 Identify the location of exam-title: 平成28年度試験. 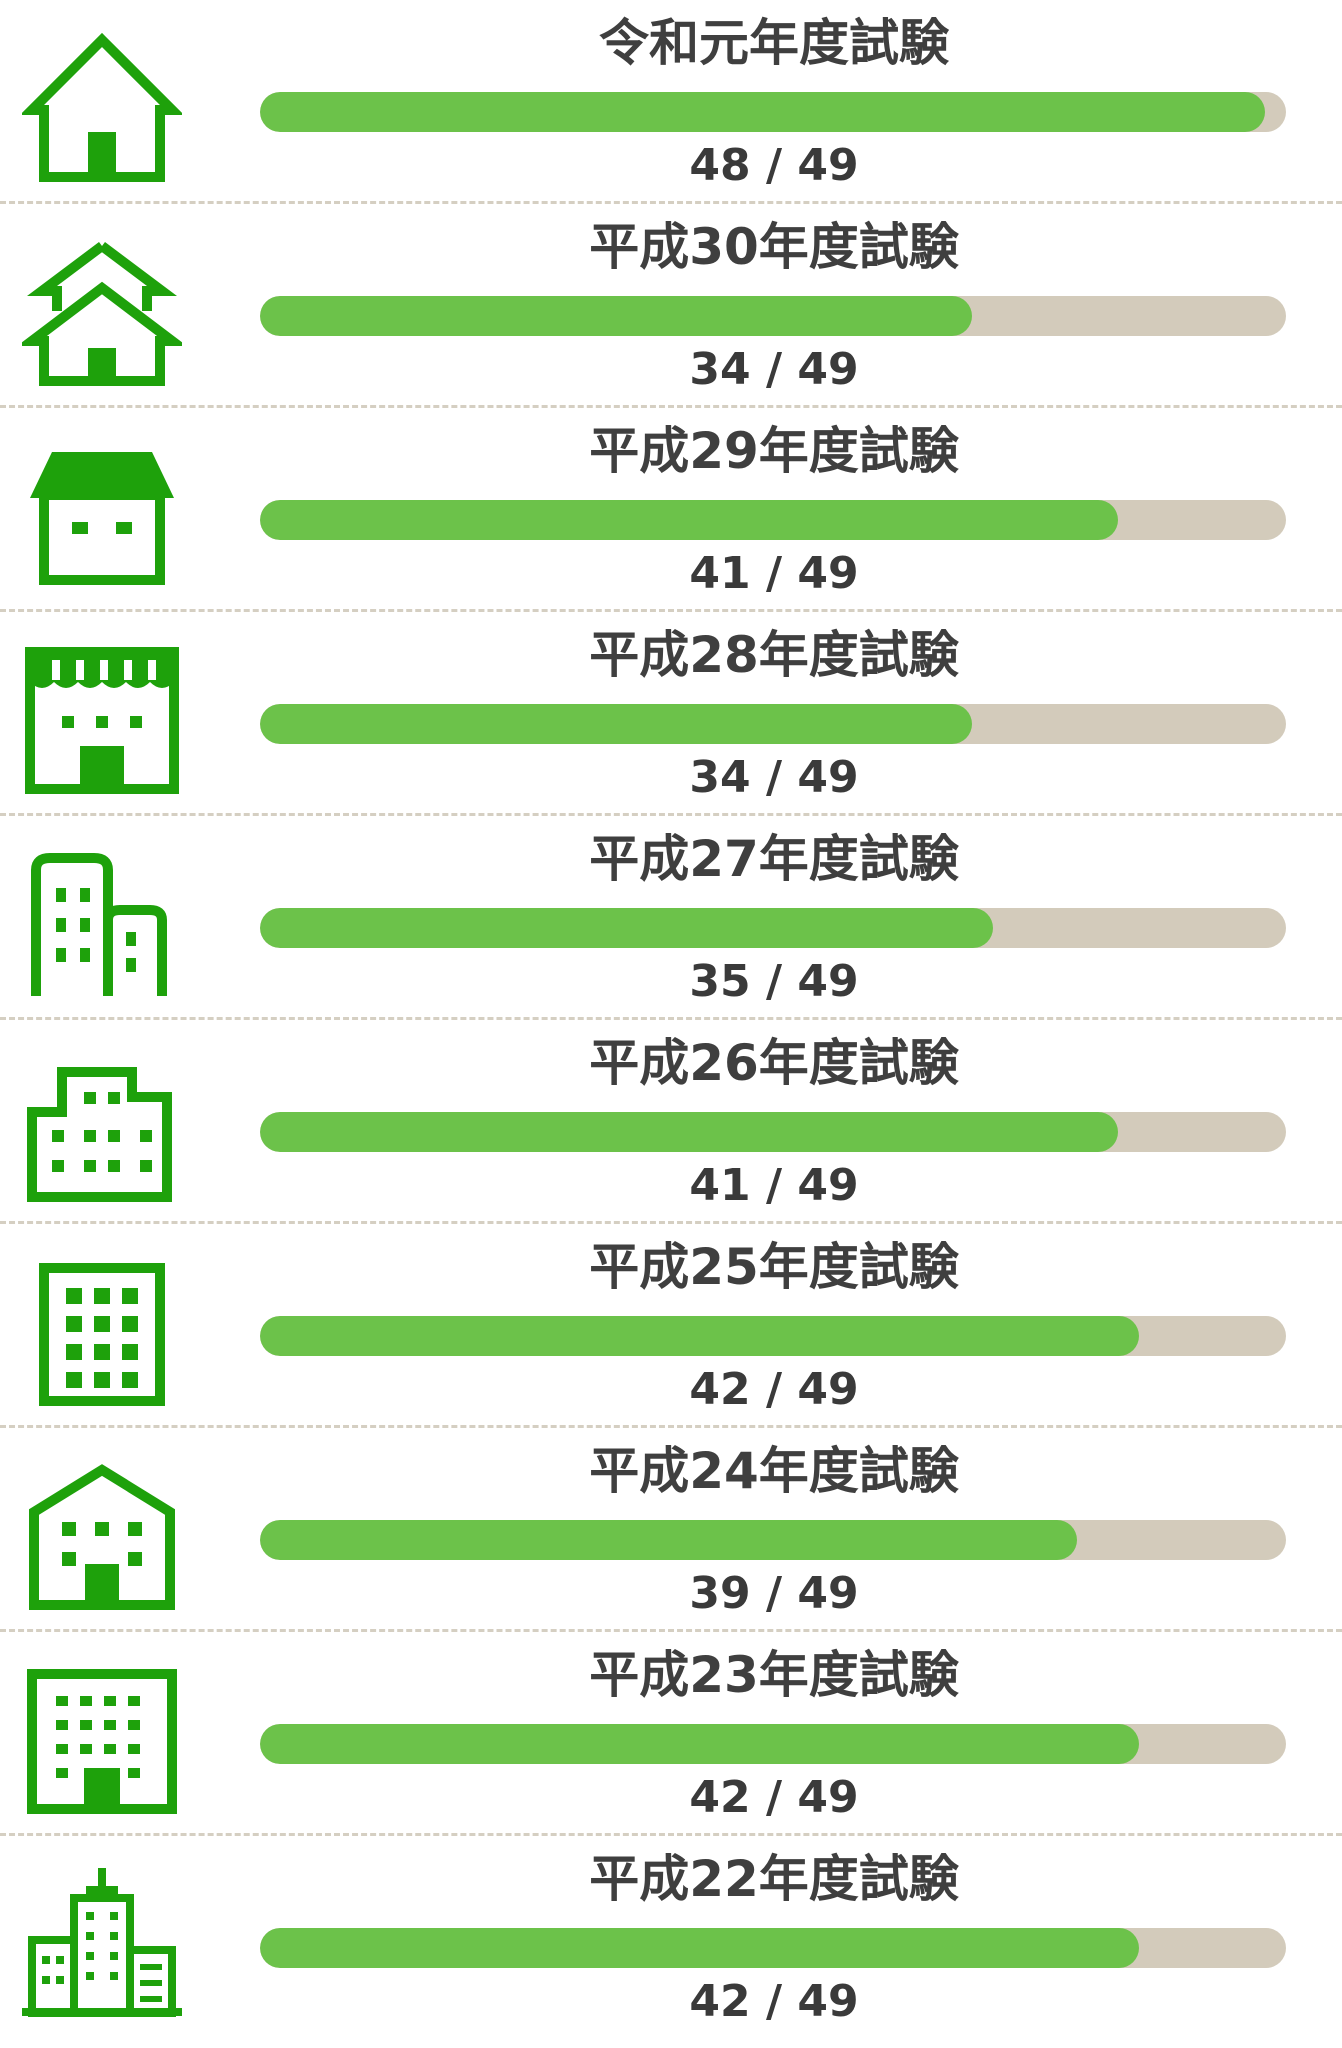
(774, 655).